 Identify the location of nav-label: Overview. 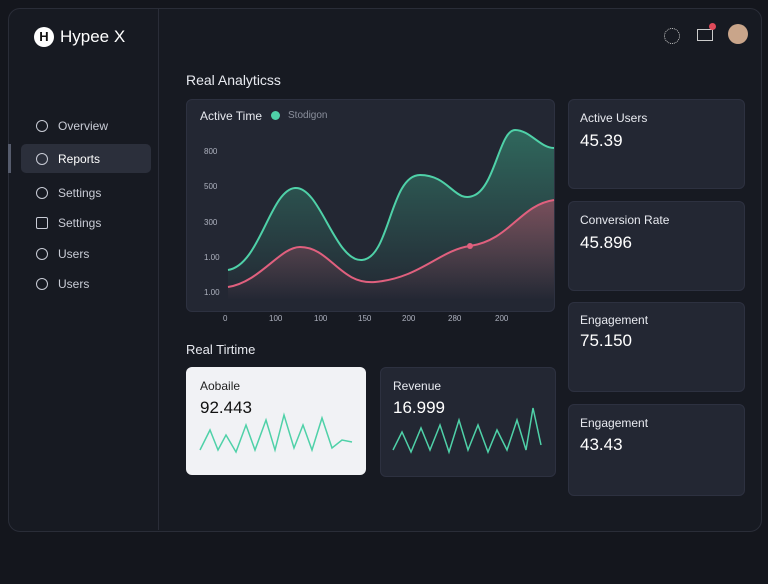
(83, 126).